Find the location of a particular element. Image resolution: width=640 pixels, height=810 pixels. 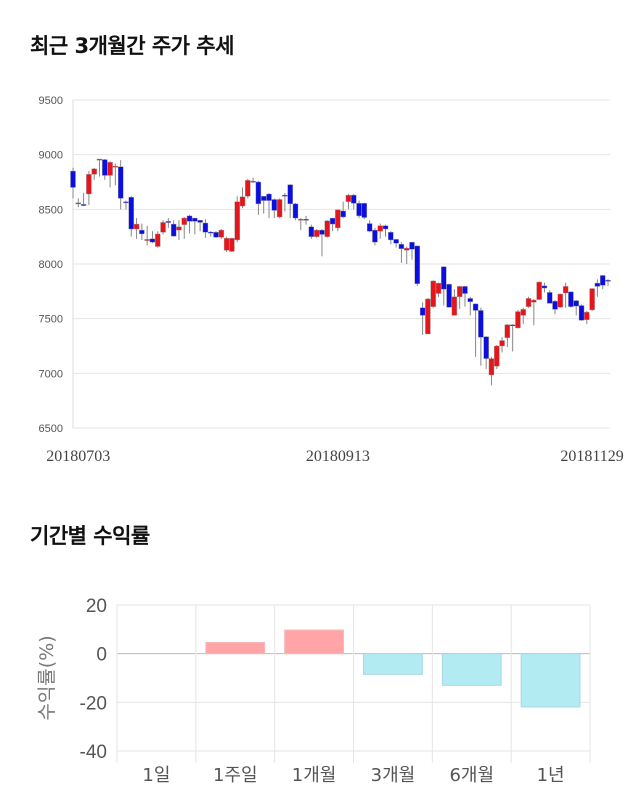

x-tick-label: 20180703 is located at coordinates (78, 456).